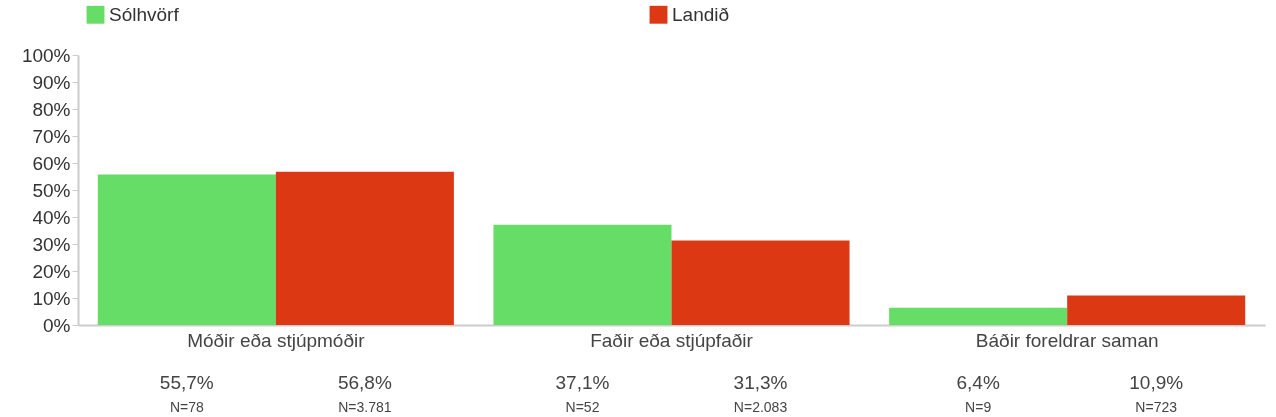 The image size is (1276, 417). What do you see at coordinates (51, 298) in the screenshot?
I see `y-tick-label: 10%` at bounding box center [51, 298].